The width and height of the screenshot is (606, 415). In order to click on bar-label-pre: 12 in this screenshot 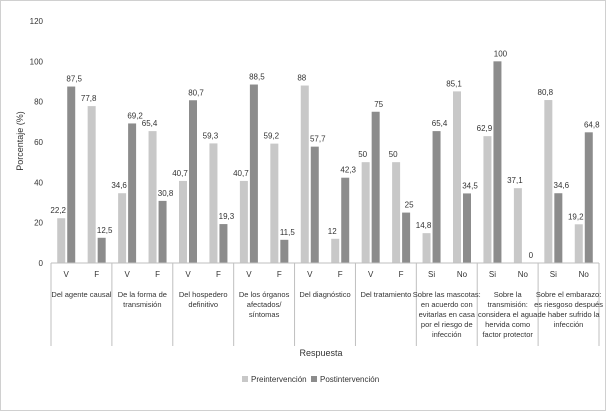, I will do `click(332, 231)`.